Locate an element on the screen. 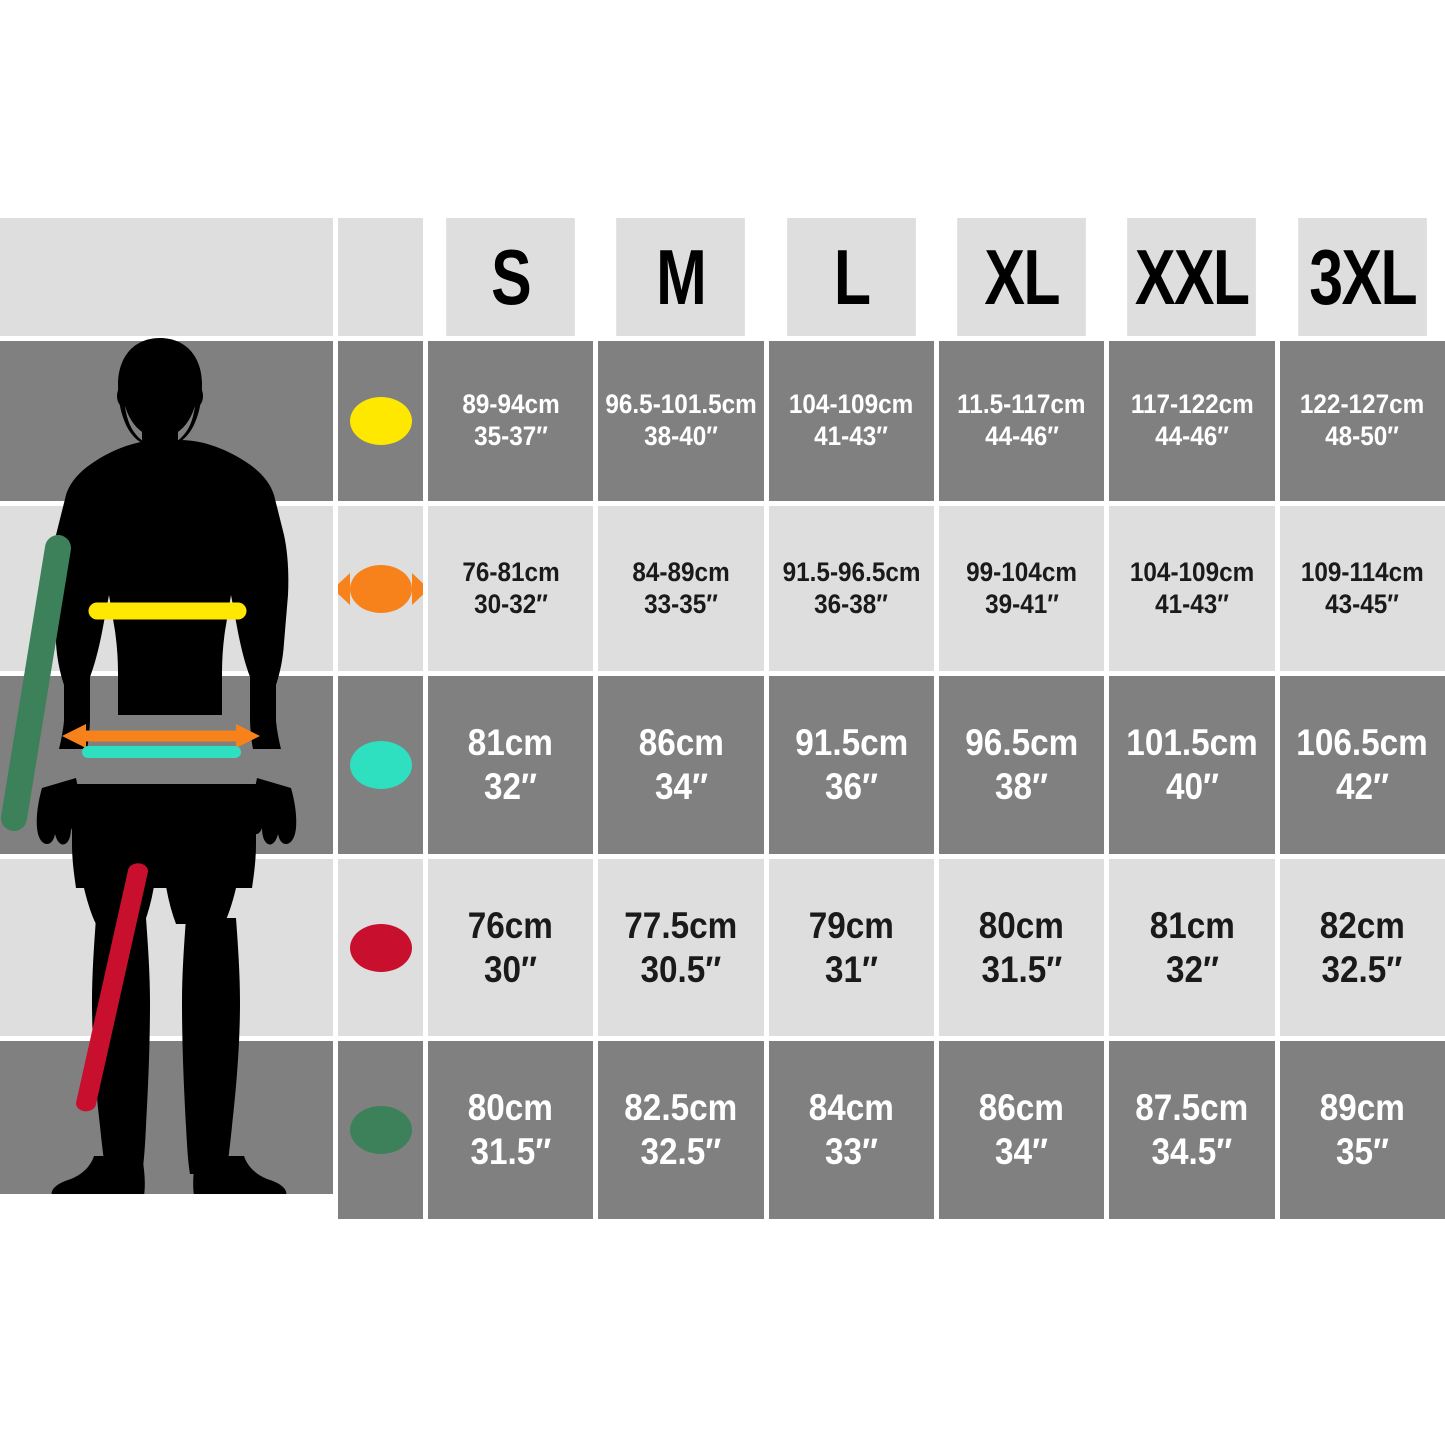 The width and height of the screenshot is (1445, 1445). inseam-marker-icon is located at coordinates (380, 947).